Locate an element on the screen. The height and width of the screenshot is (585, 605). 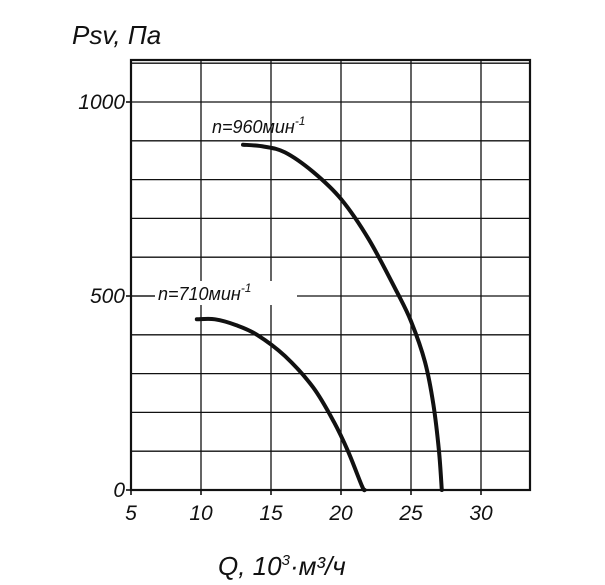
y-axis-ticks: 0 500 1000 is located at coordinates (104, 296).